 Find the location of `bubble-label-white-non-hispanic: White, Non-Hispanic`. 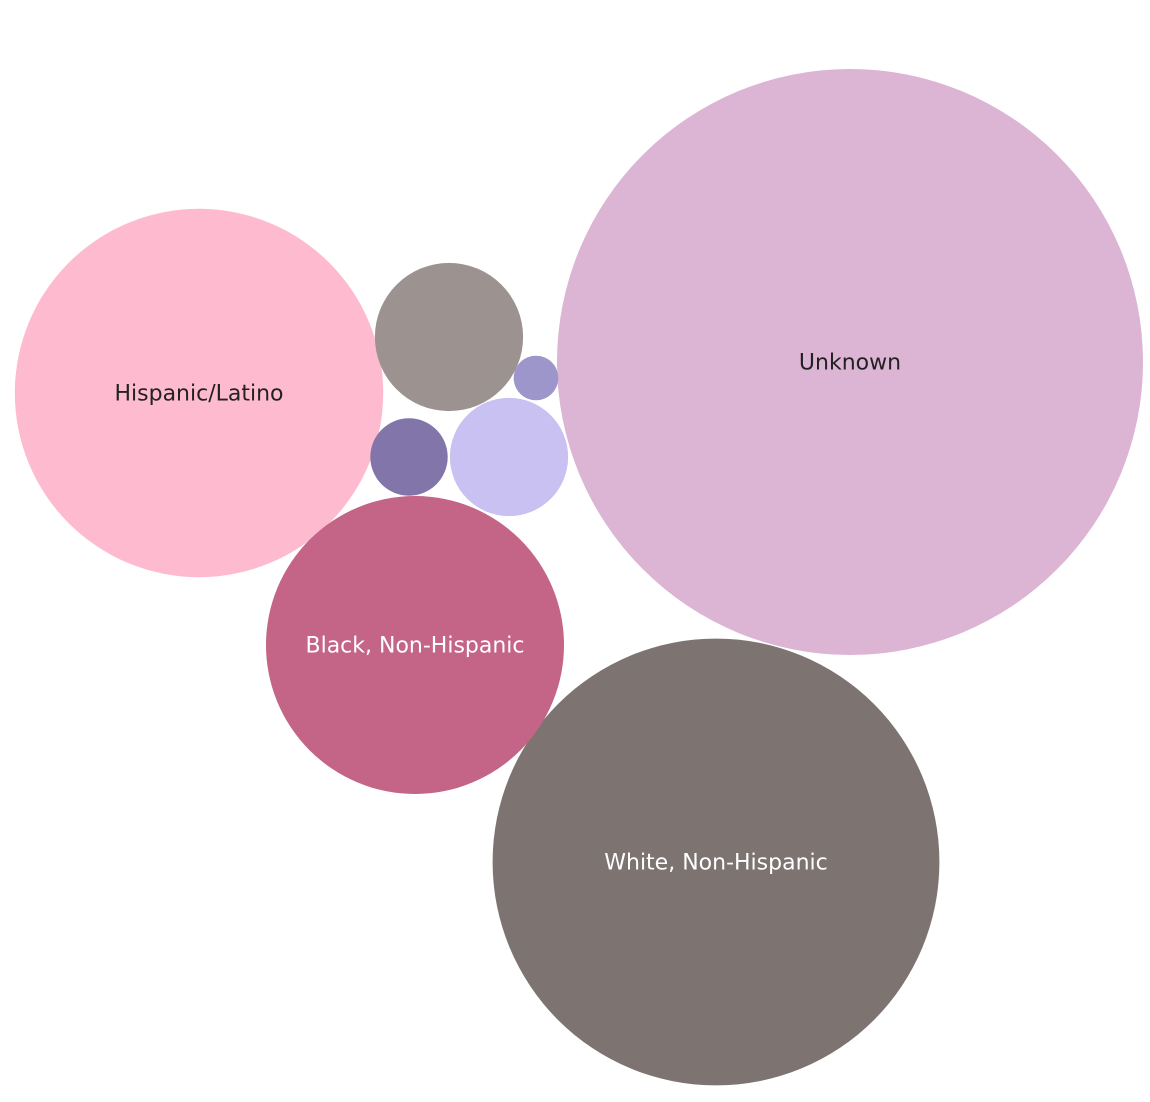

bubble-label-white-non-hispanic: White, Non-Hispanic is located at coordinates (715, 863).